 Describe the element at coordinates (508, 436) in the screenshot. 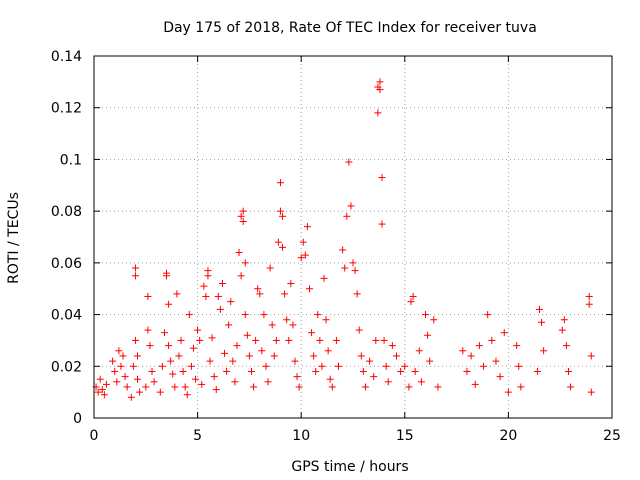

I see `x-tick-label: 20` at that location.